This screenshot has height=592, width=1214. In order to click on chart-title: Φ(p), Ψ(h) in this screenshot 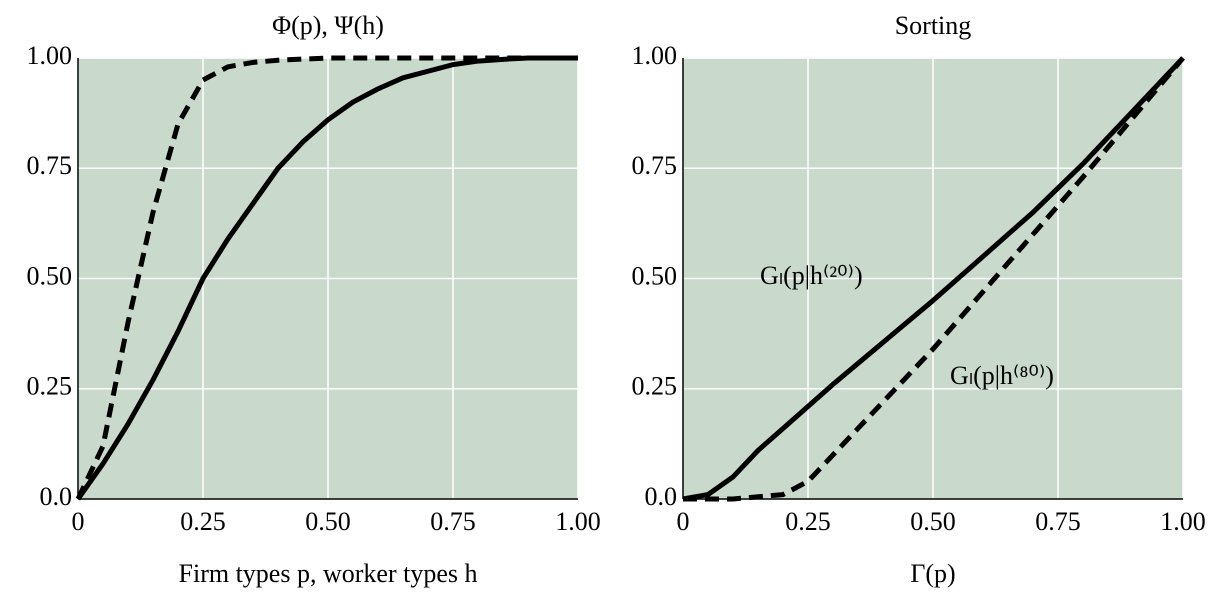, I will do `click(328, 25)`.